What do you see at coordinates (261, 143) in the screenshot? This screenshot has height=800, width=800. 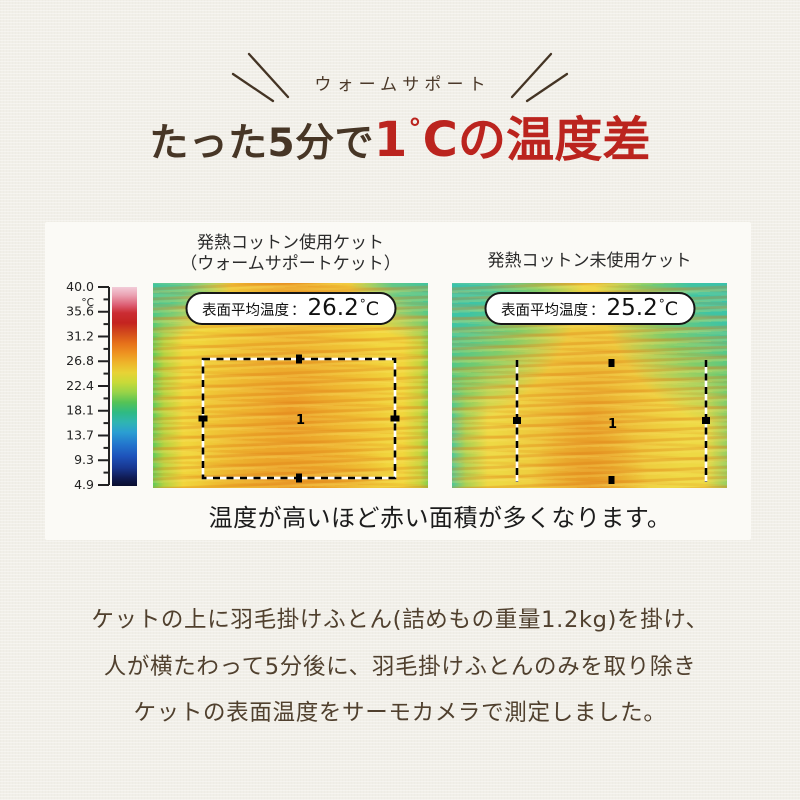 I see `title-prefix: たった5分で` at bounding box center [261, 143].